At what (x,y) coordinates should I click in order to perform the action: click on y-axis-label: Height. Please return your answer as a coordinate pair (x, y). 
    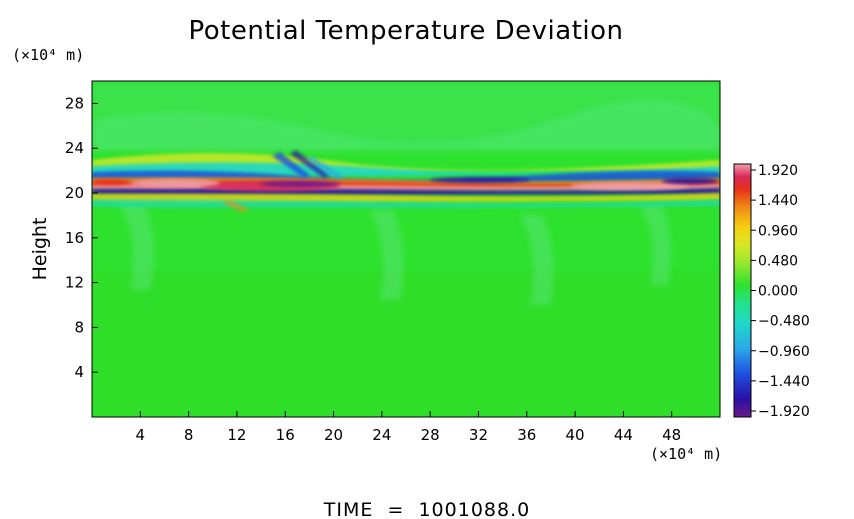
    Looking at the image, I should click on (40, 249).